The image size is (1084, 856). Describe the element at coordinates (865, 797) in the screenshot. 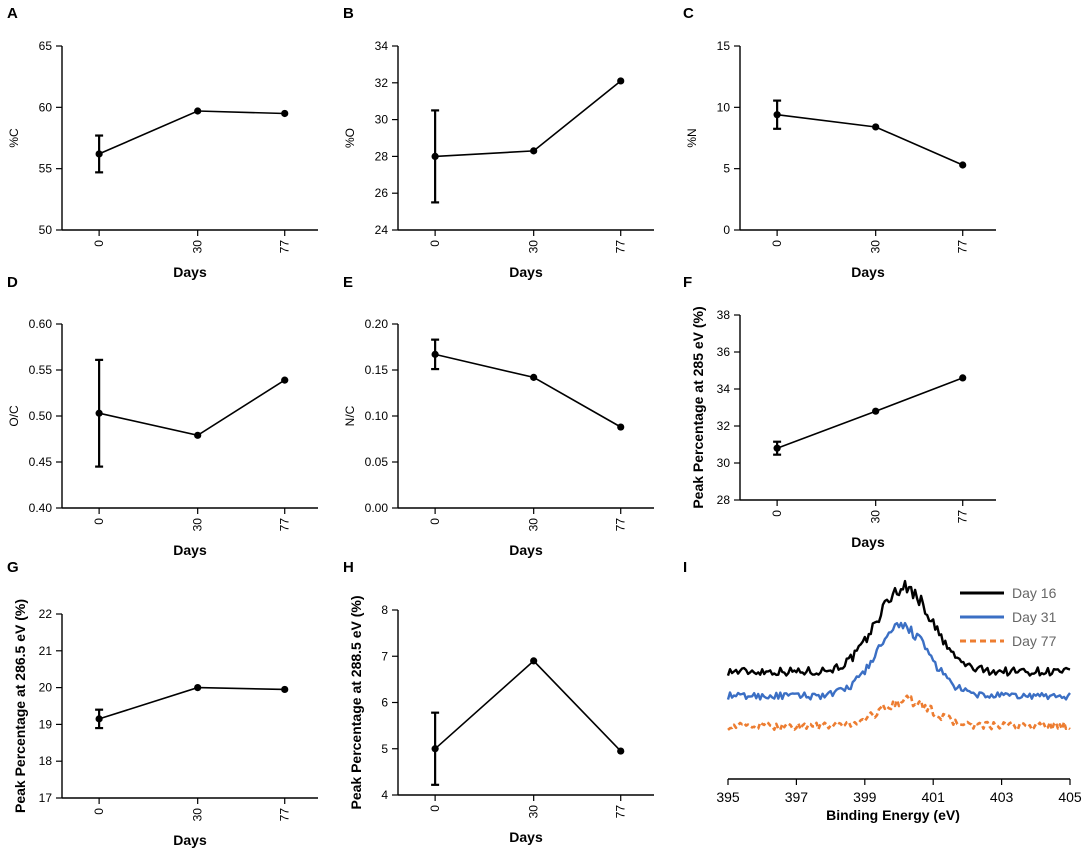

I see `x-tick-label: 399` at that location.